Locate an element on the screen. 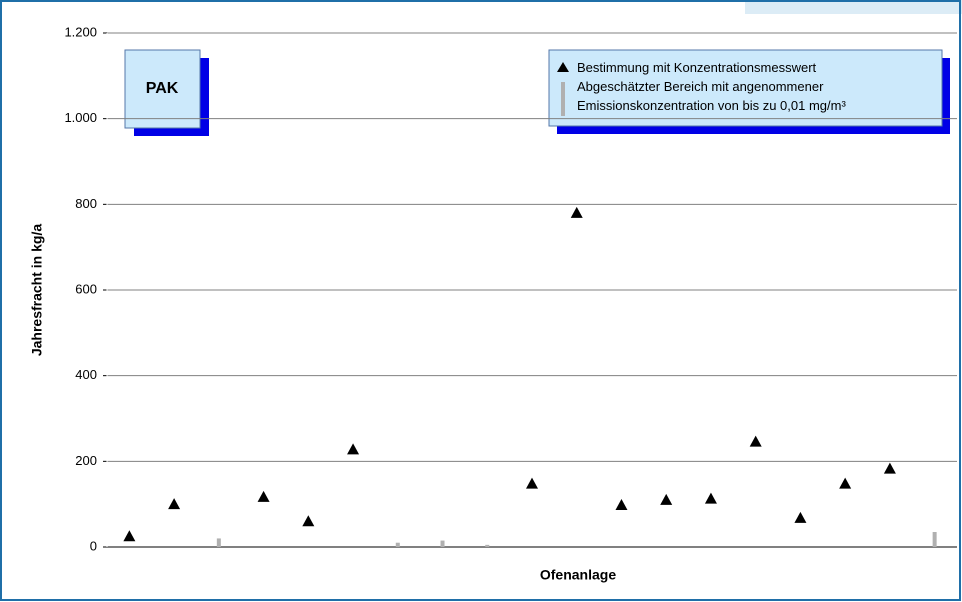 The width and height of the screenshot is (962, 602). legend-entry: Bestimmung mit Konzentrationsmesswert is located at coordinates (697, 67).